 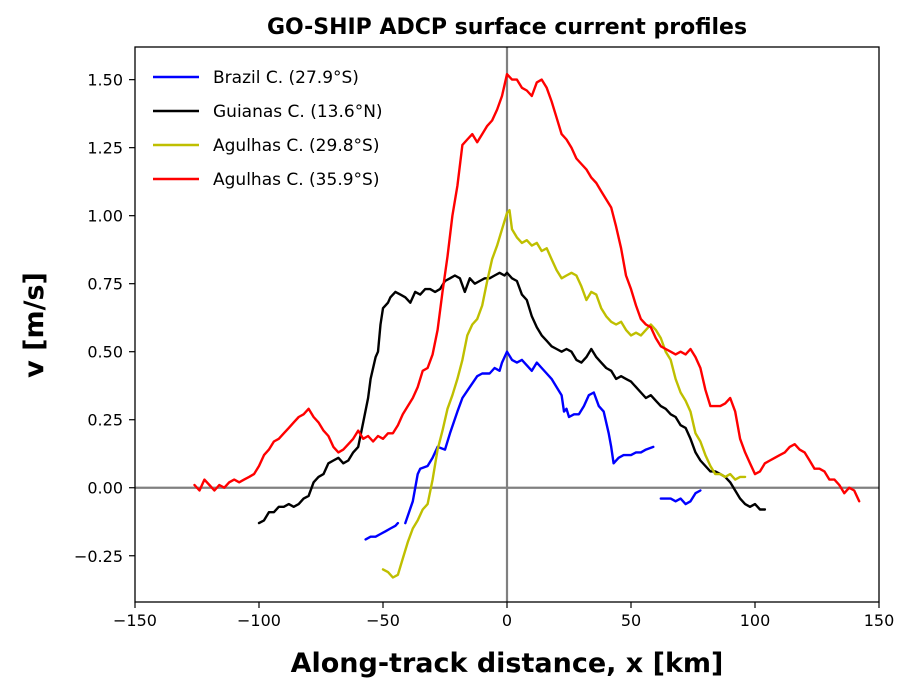 What do you see at coordinates (98, 556) in the screenshot?
I see `y-tick-label: −0.25` at bounding box center [98, 556].